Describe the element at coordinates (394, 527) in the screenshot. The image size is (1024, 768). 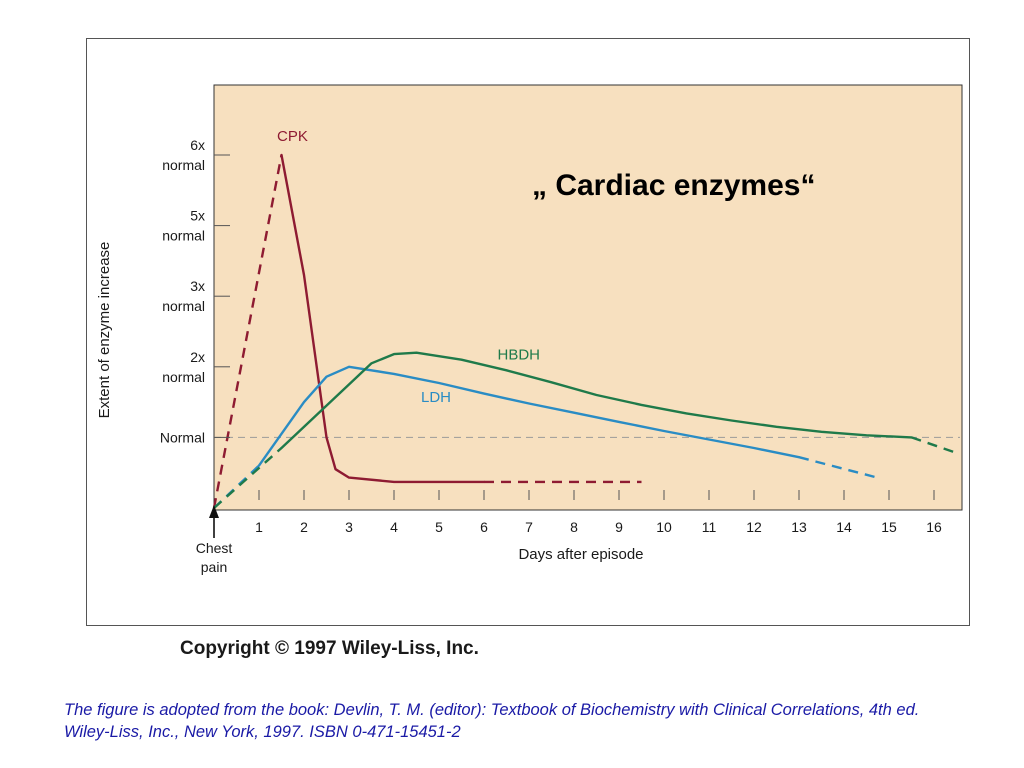
I see `x-tick-label-4: 4` at that location.